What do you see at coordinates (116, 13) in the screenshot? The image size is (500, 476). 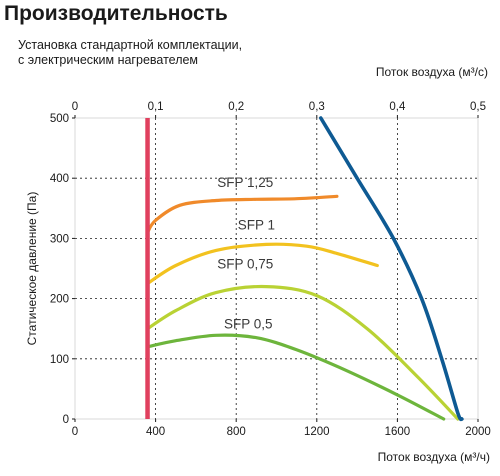 I see `chart-title: Производительность` at bounding box center [116, 13].